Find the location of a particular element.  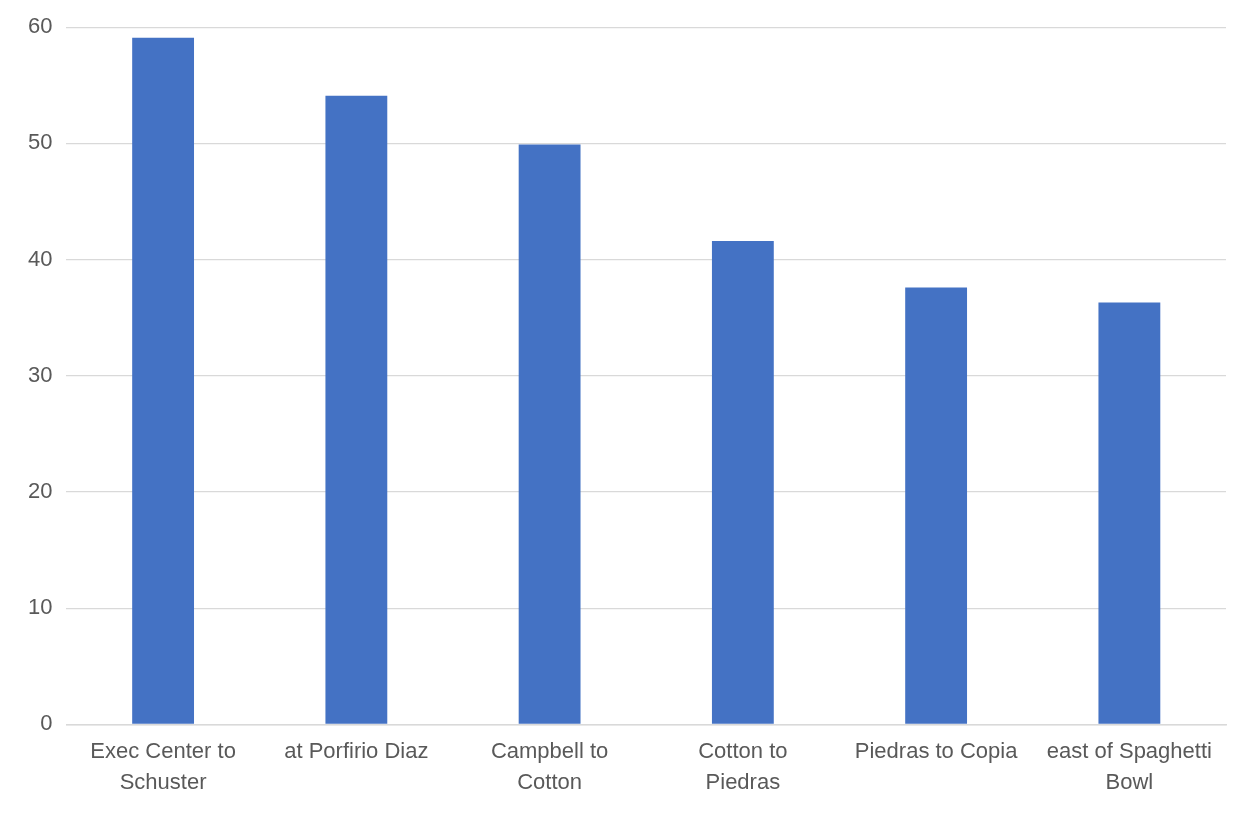

y-tick-label: 10 is located at coordinates (40, 607).